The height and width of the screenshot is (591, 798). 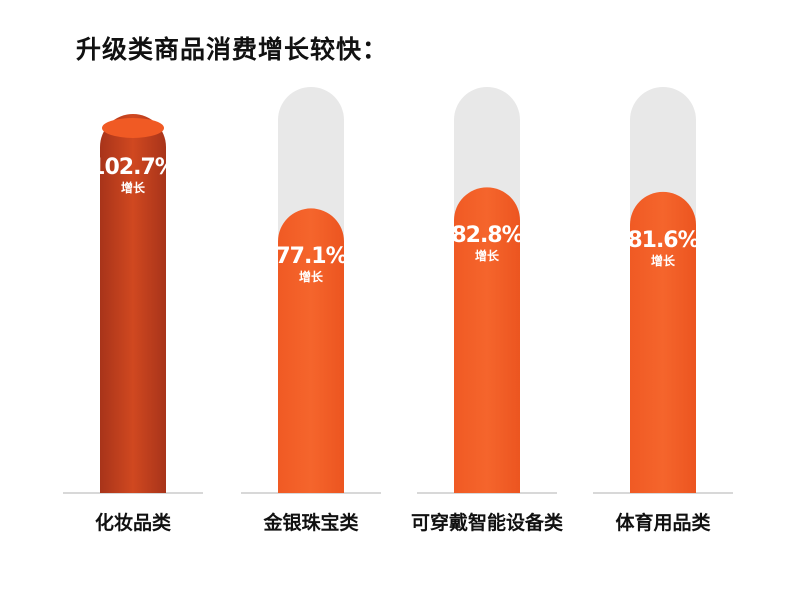 I want to click on data-label-value: 81.6%, so click(x=663, y=240).